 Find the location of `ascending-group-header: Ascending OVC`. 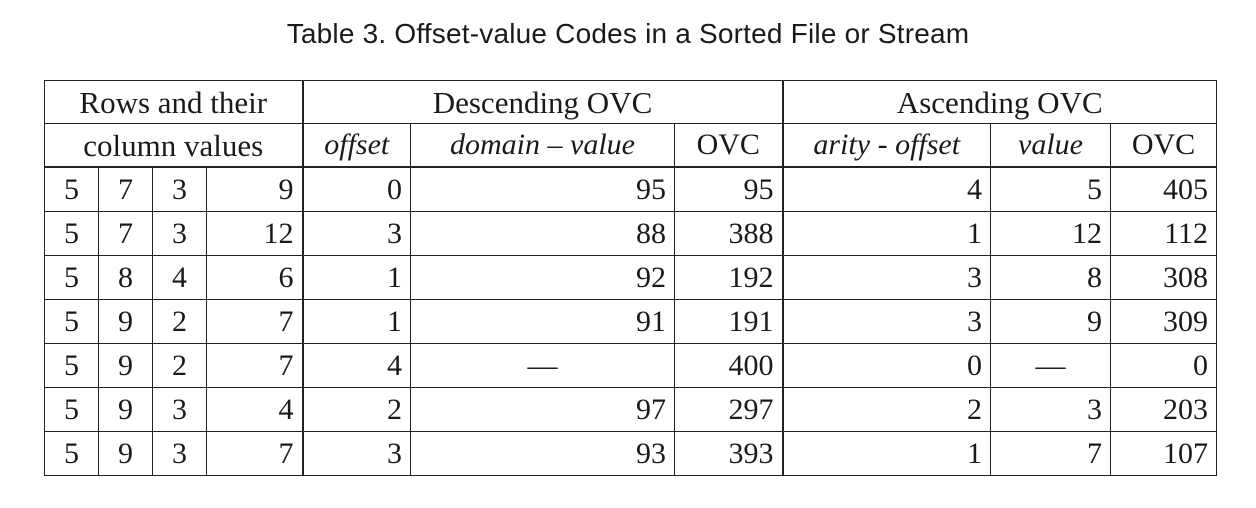

ascending-group-header: Ascending OVC is located at coordinates (999, 102).